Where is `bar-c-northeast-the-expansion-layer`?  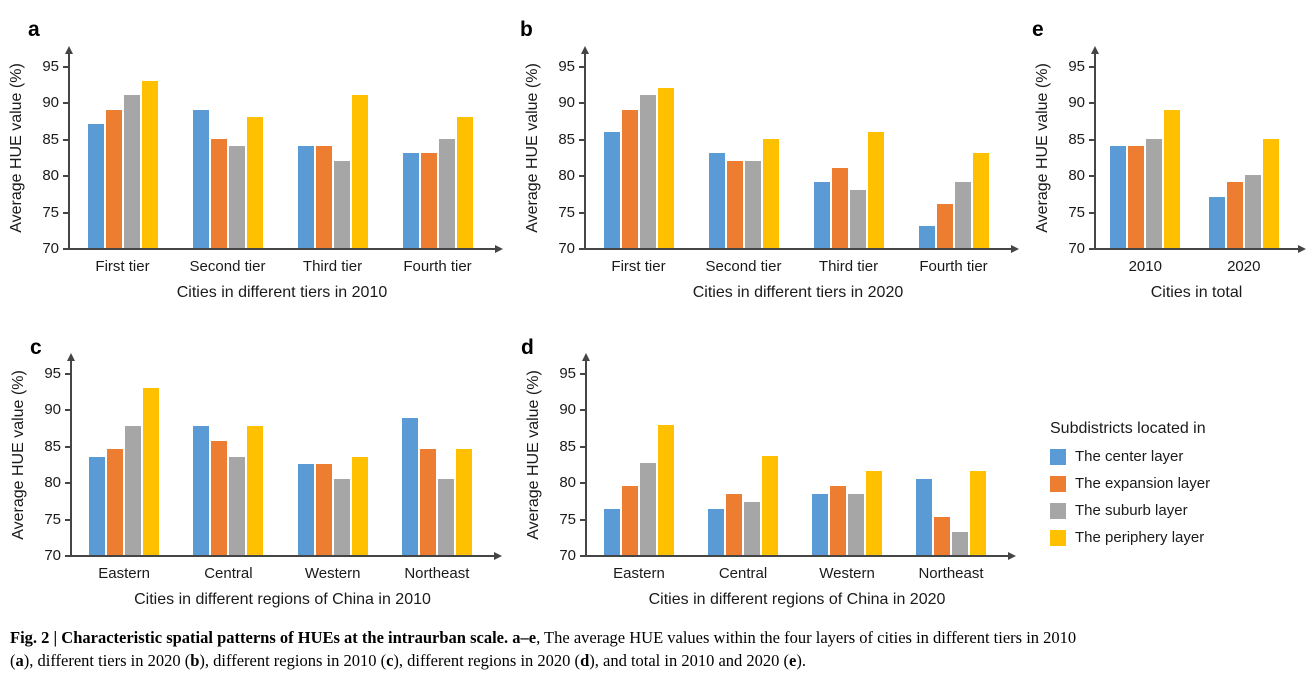 bar-c-northeast-the-expansion-layer is located at coordinates (427, 502).